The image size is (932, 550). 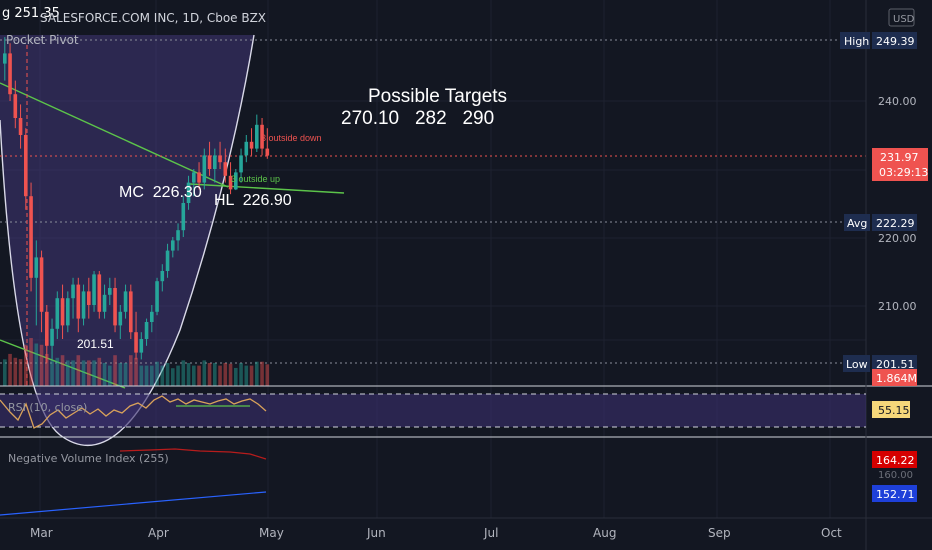 I want to click on x-tick-label: Apr, so click(x=158, y=533).